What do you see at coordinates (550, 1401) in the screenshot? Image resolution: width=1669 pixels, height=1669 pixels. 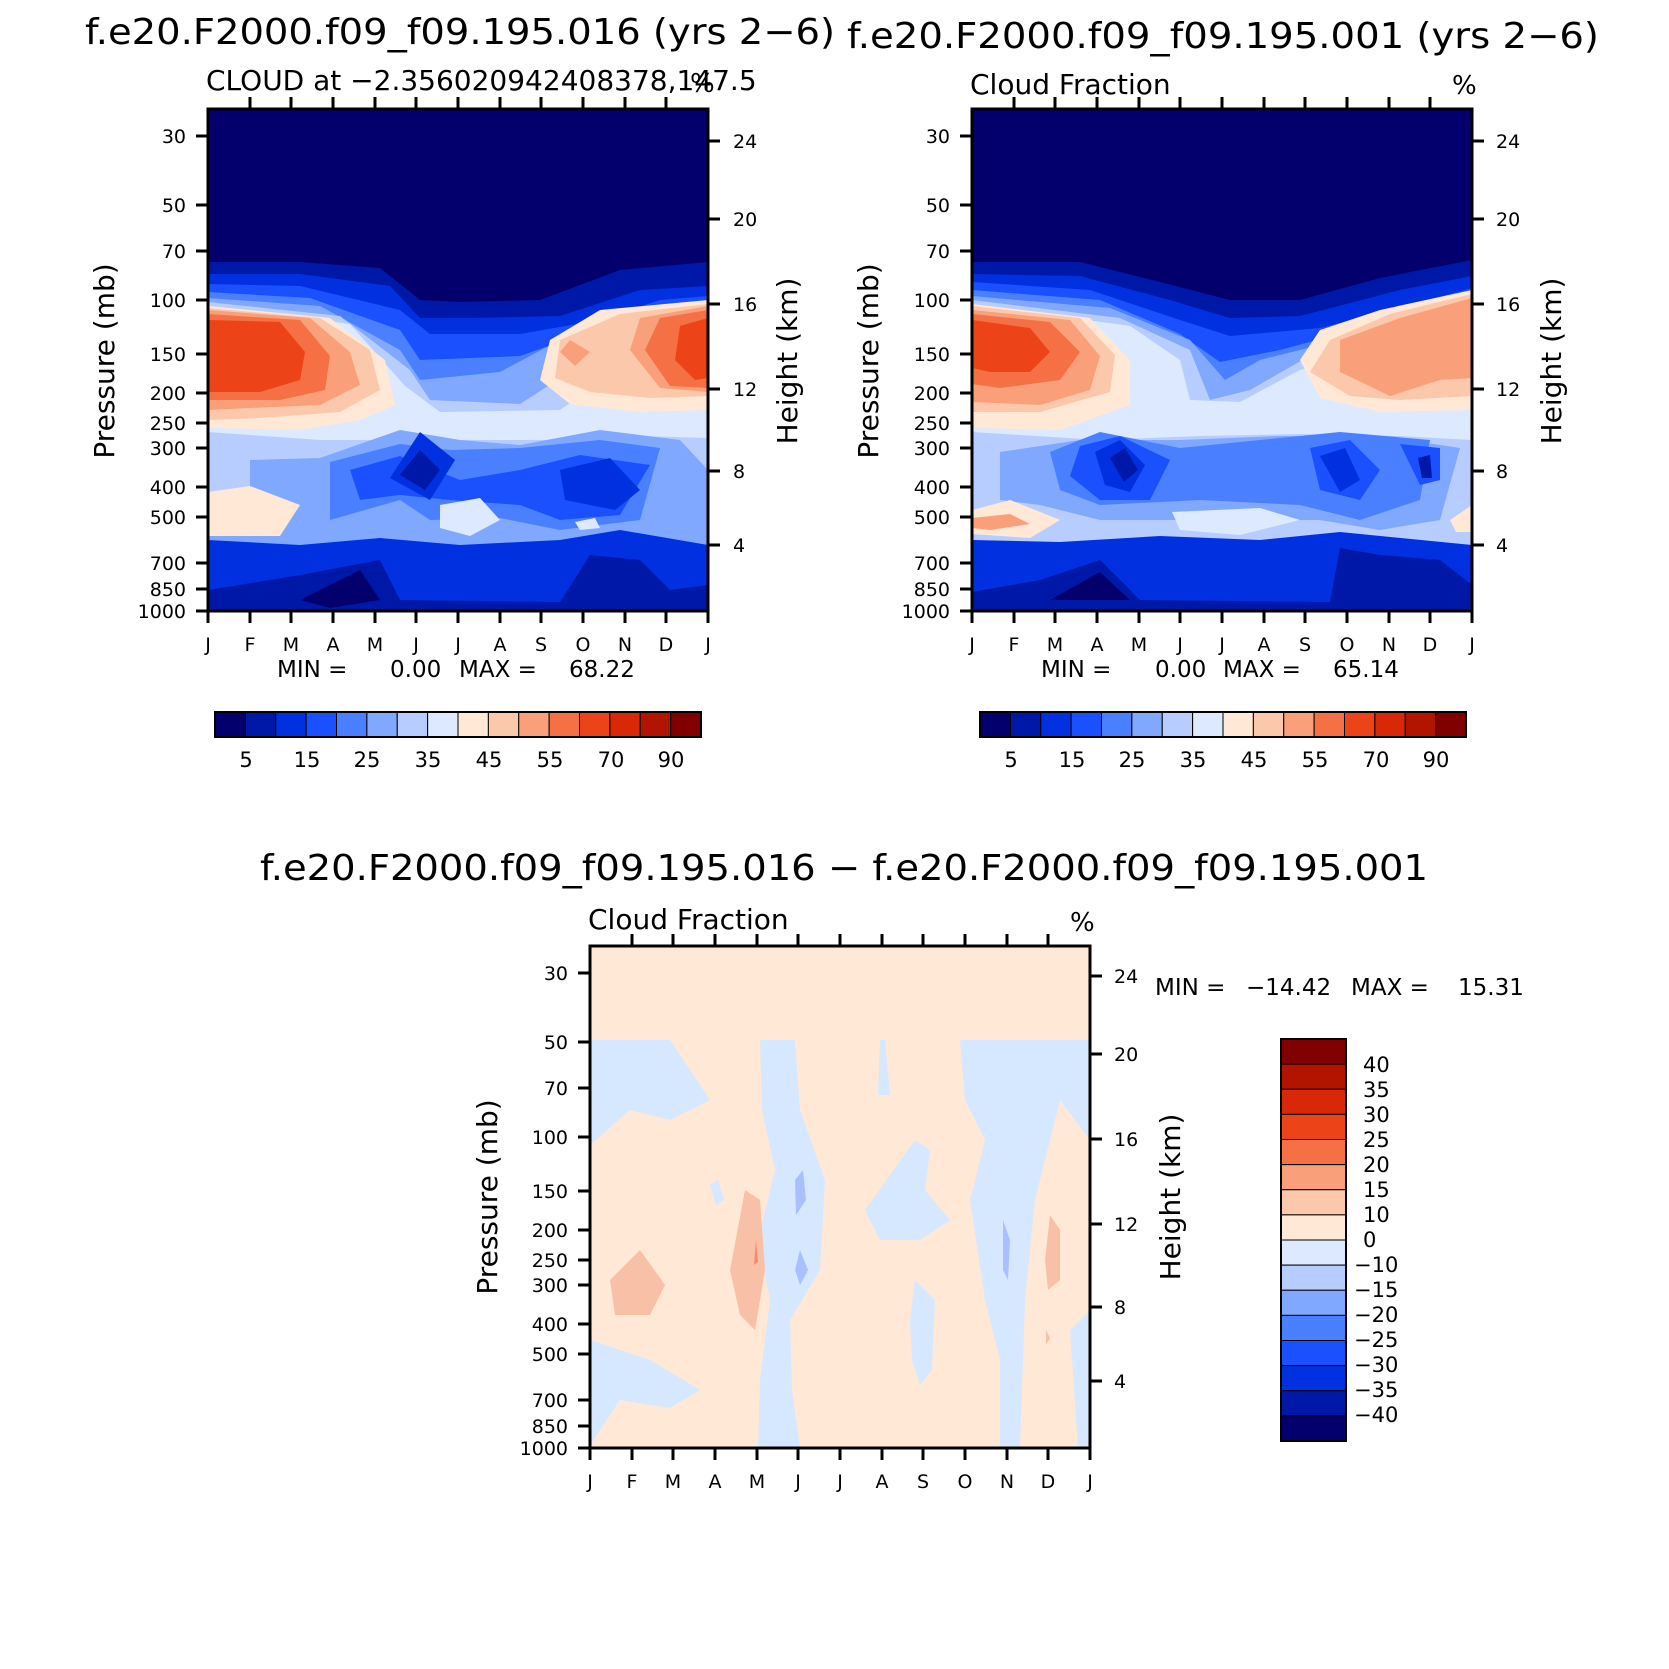 I see `y-tick-label: 700` at bounding box center [550, 1401].